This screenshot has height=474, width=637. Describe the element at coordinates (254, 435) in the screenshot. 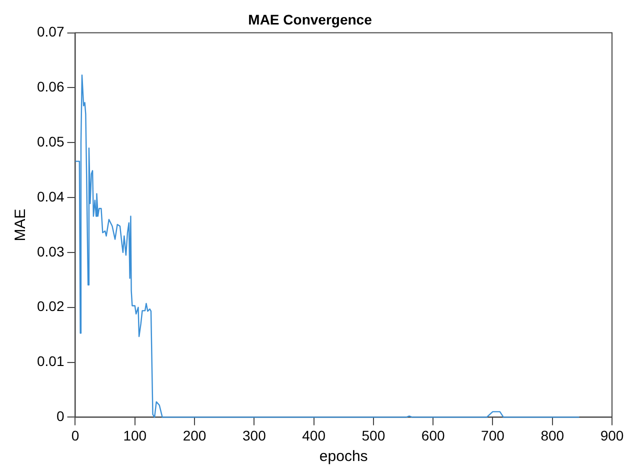

I see `x-tick-label: 300` at that location.